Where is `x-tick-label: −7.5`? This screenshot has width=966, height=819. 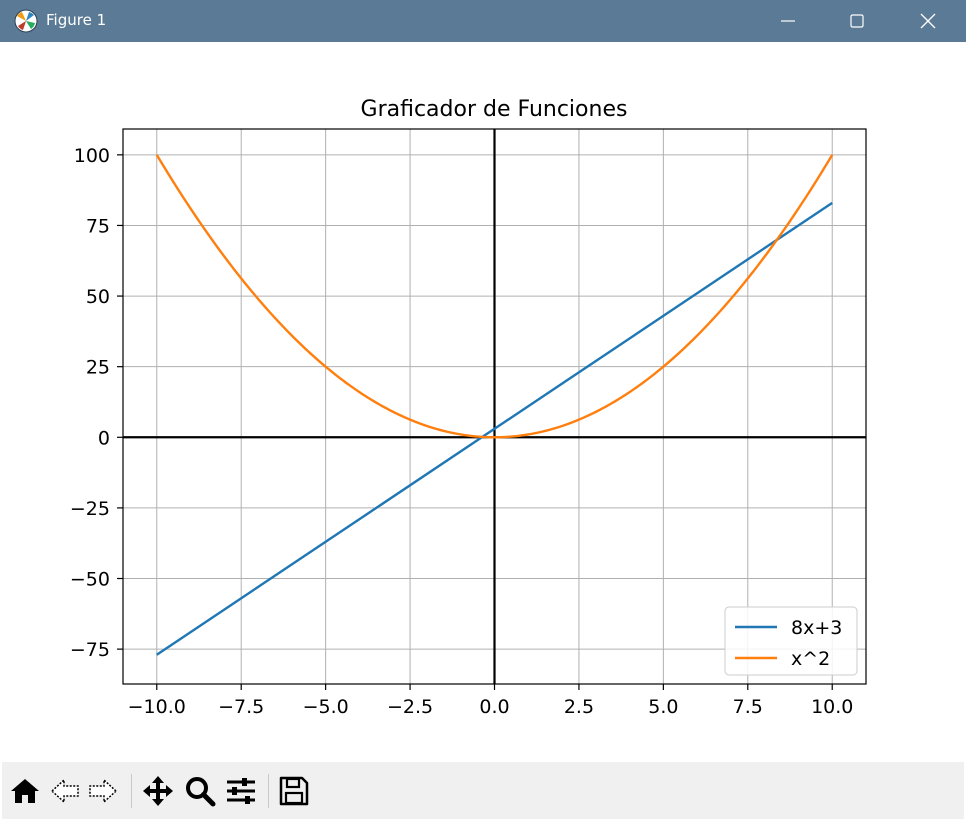
x-tick-label: −7.5 is located at coordinates (241, 707).